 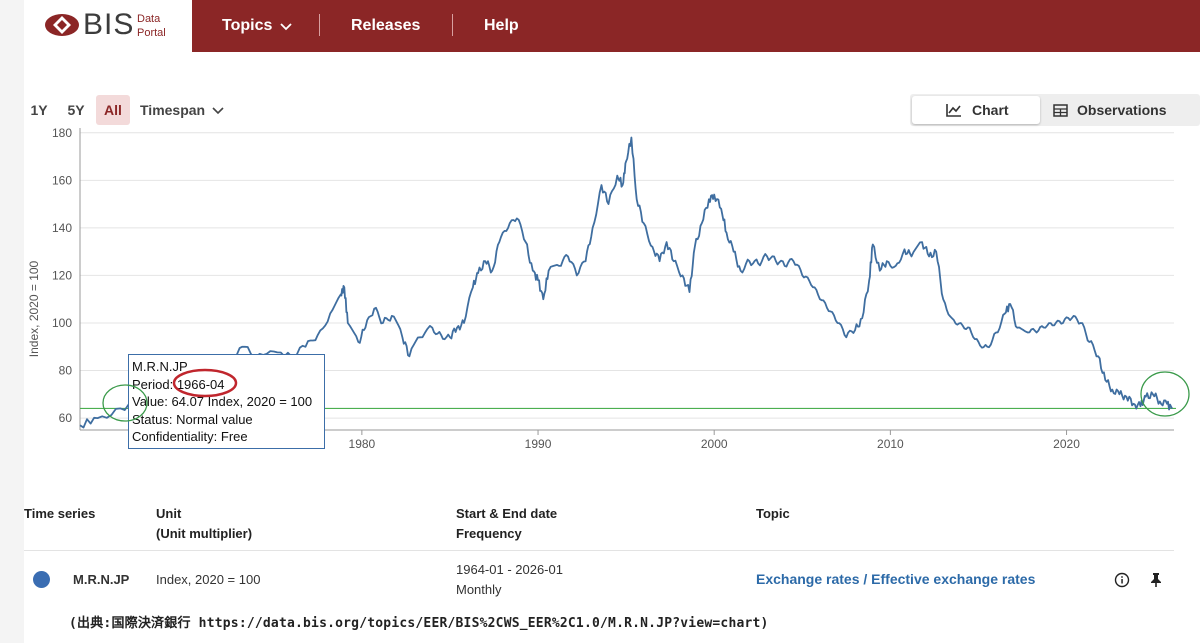 I want to click on bis-logo: BIS Data Portal, so click(x=108, y=26).